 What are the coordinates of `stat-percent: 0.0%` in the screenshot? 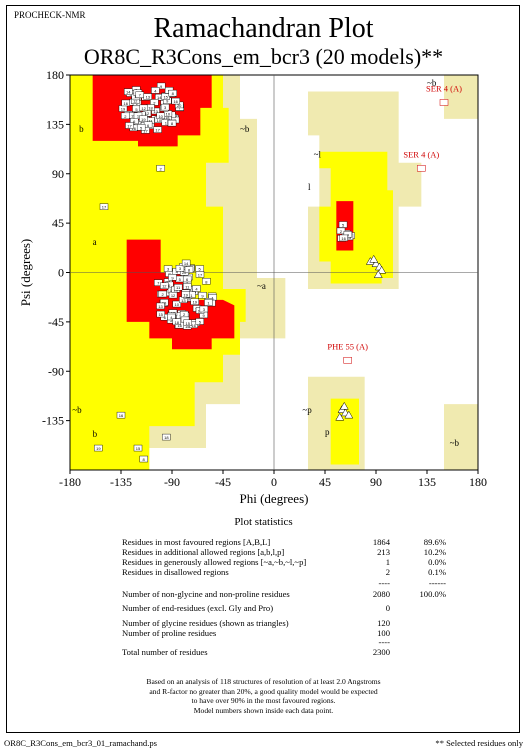 It's located at (437, 562).